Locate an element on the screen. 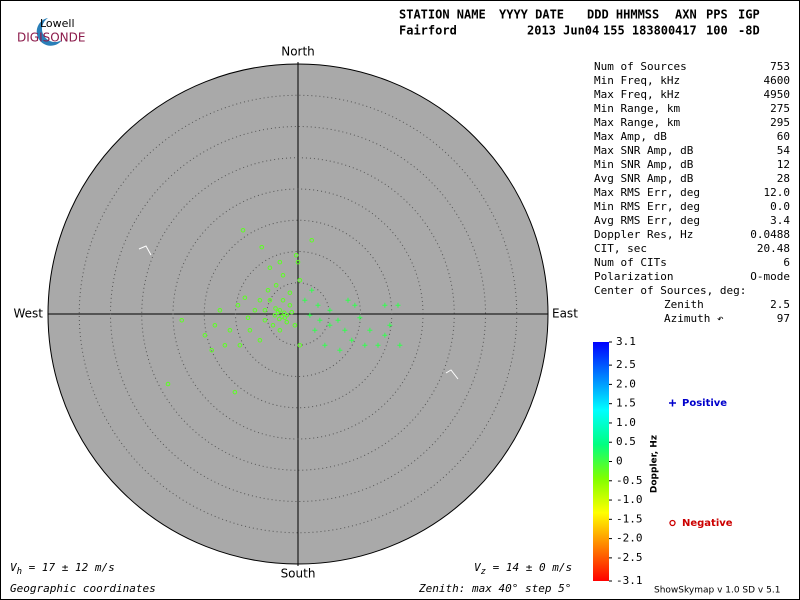  stat-value: 20.48 is located at coordinates (773, 248).